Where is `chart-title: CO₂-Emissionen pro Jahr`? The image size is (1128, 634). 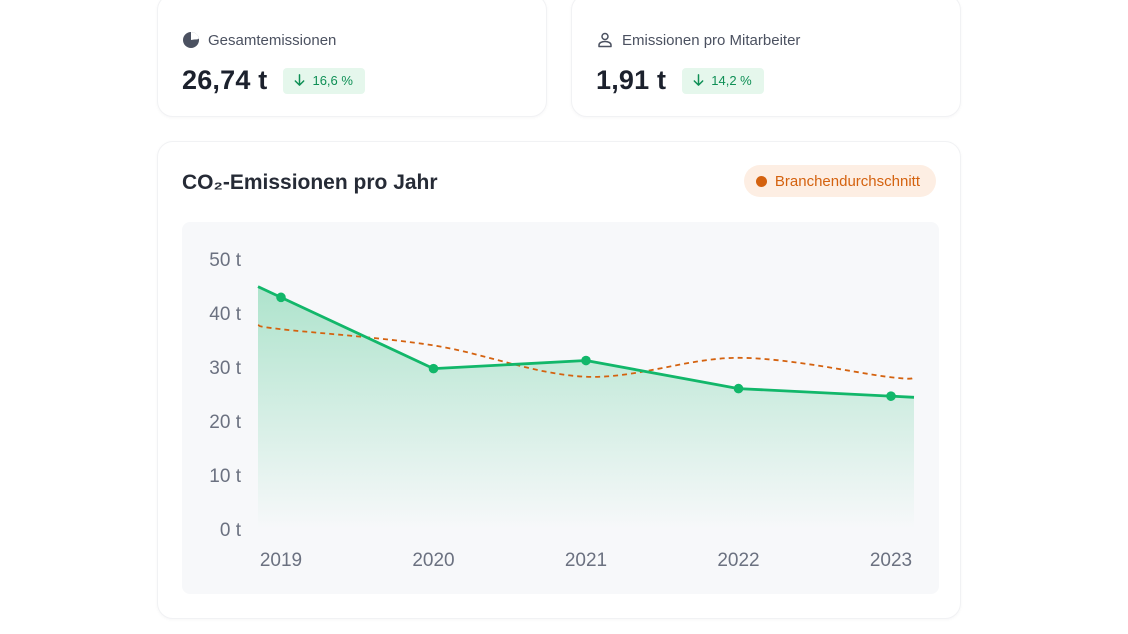
chart-title: CO₂-Emissionen pro Jahr is located at coordinates (310, 182).